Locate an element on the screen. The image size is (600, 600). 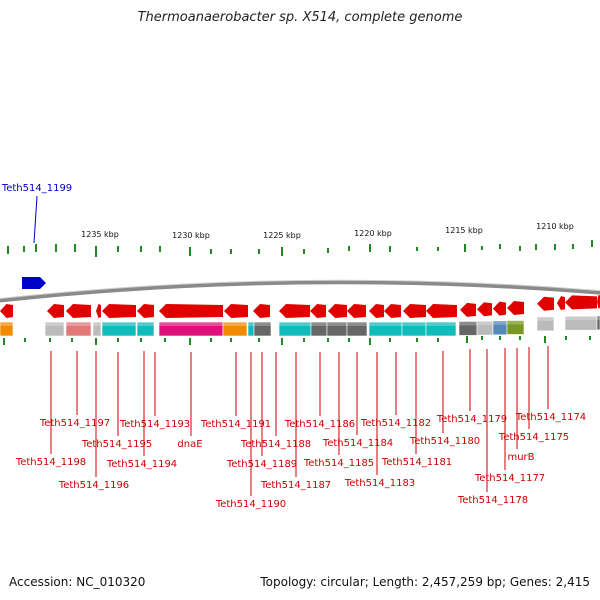
scale-label: 1215 kbp is located at coordinates (464, 230).